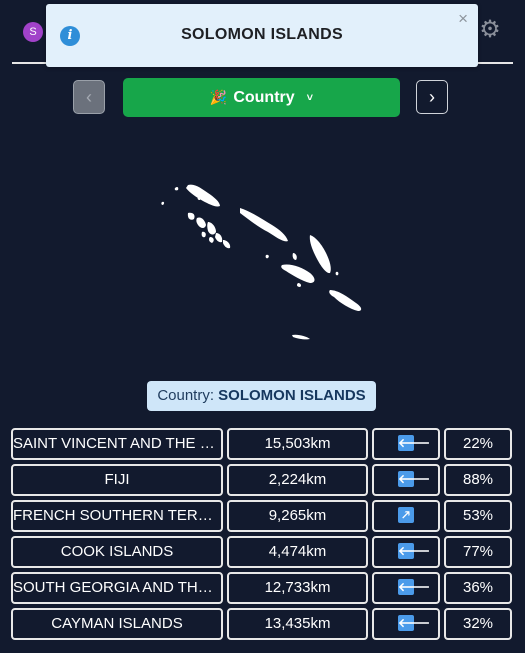  I want to click on guess-country: FRENCH SOUTHERN TERRITORIES, so click(117, 516).